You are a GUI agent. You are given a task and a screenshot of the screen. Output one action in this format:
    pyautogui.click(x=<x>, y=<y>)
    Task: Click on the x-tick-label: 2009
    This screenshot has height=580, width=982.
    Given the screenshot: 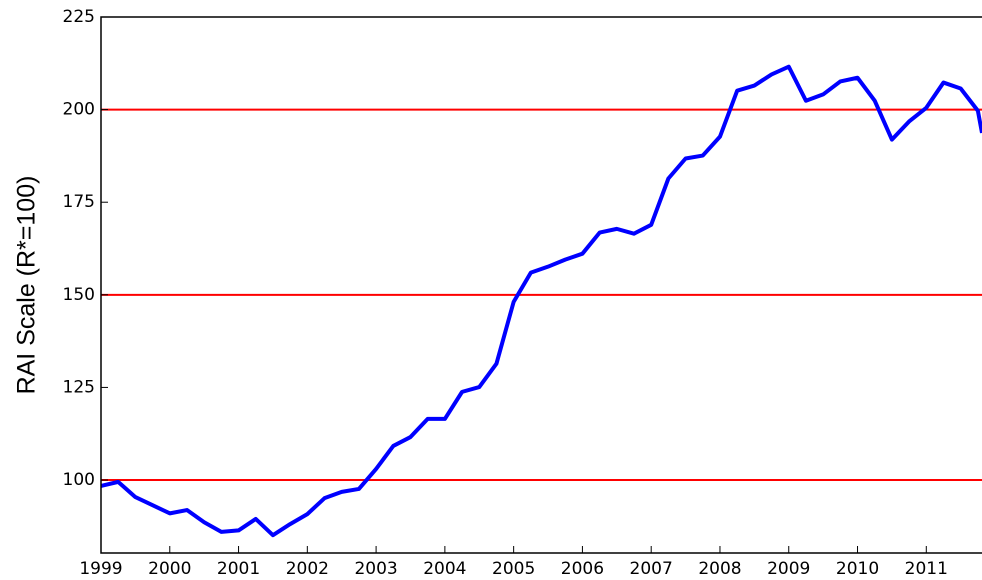 What is the action you would take?
    pyautogui.click(x=788, y=569)
    